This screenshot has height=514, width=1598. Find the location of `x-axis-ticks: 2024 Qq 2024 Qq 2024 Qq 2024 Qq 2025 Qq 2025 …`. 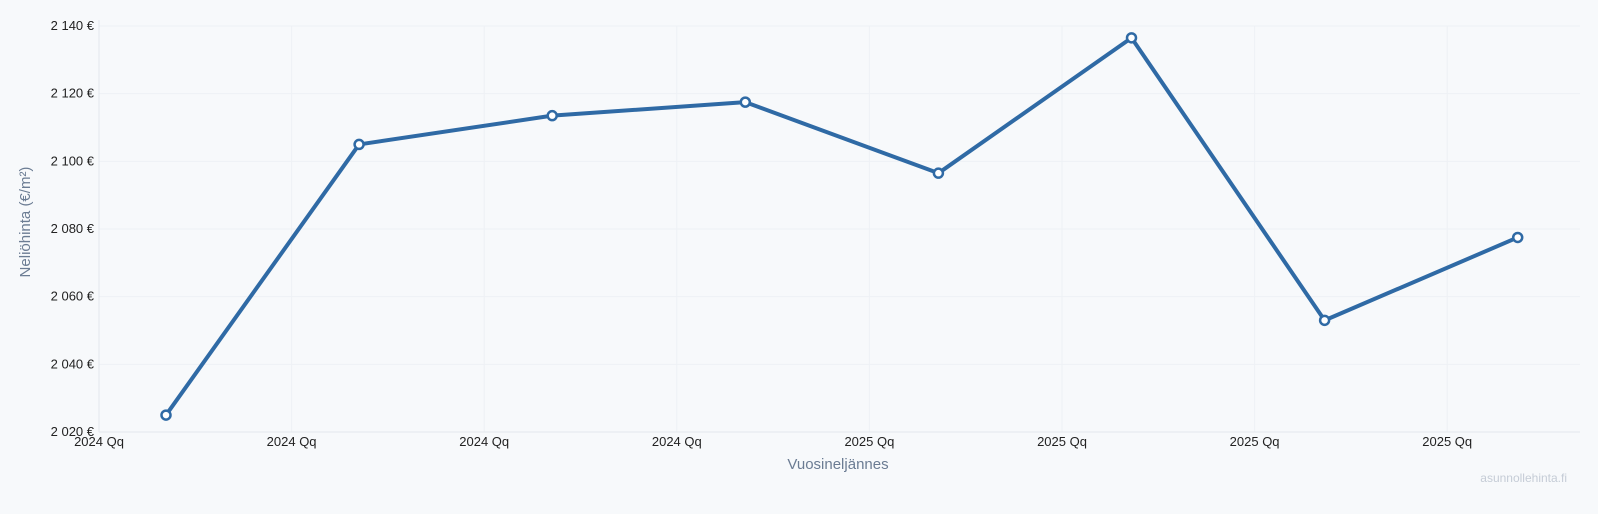

x-axis-ticks: 2024 Qq 2024 Qq 2024 Qq 2024 Qq 2025 Qq 2025 … is located at coordinates (773, 441).